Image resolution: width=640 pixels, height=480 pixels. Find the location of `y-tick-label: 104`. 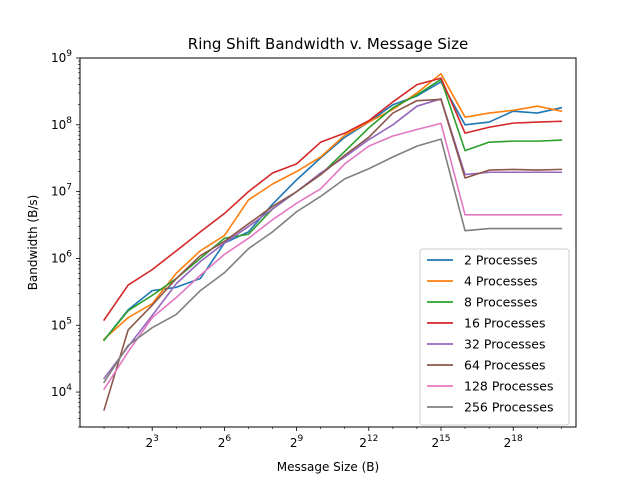

y-tick-label: 104 is located at coordinates (61, 391).